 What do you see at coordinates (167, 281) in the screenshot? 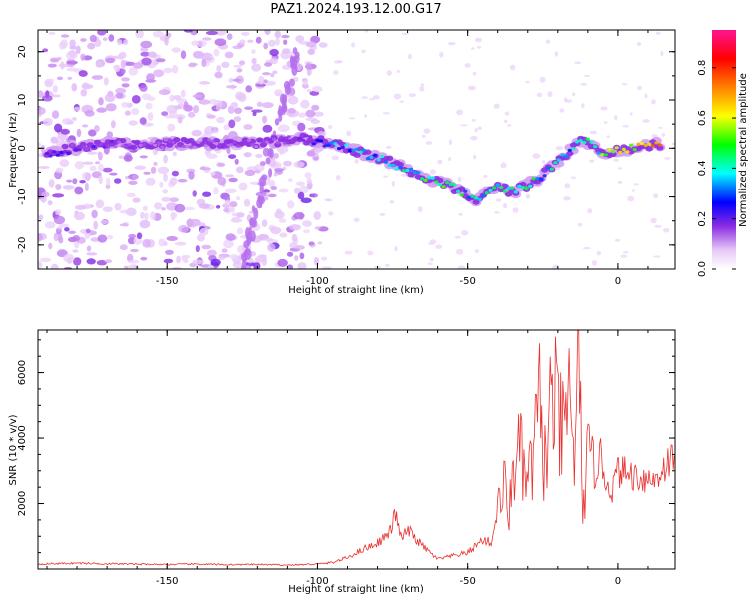
I see `spectrogram-x-tick-label: -150` at bounding box center [167, 281].